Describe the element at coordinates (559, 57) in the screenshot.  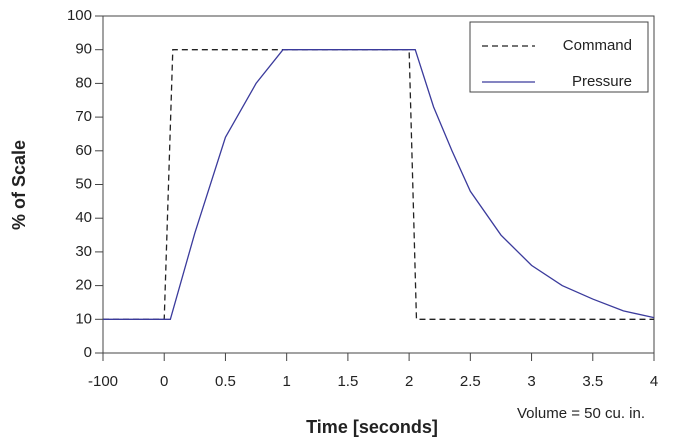
I see `legend-box` at that location.